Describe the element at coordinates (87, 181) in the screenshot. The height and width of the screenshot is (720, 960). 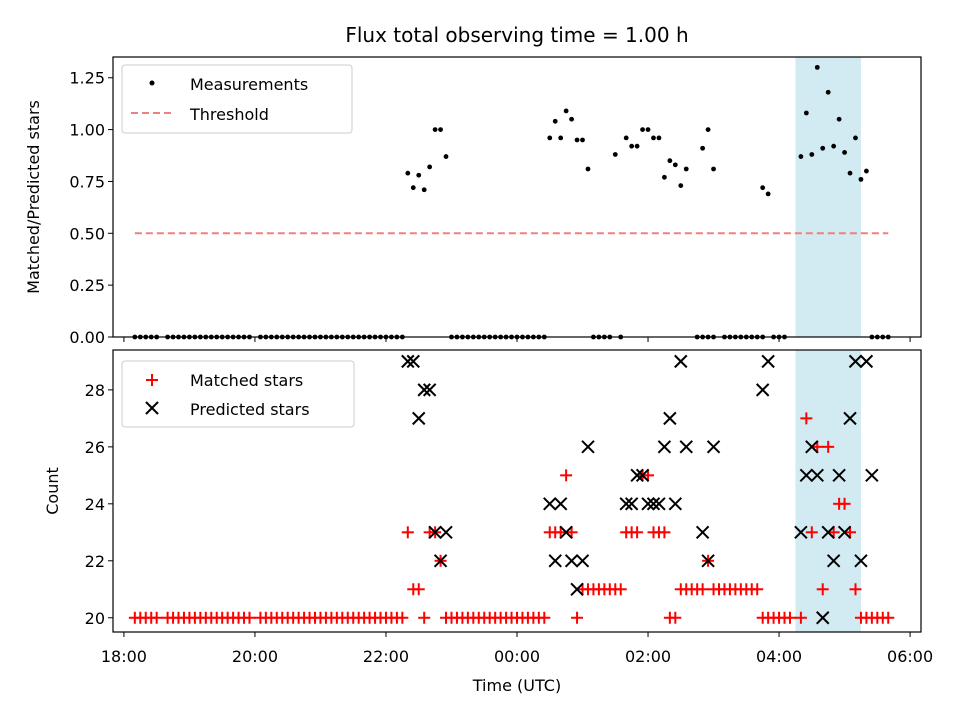
I see `top-ytick-label: 0.75` at that location.